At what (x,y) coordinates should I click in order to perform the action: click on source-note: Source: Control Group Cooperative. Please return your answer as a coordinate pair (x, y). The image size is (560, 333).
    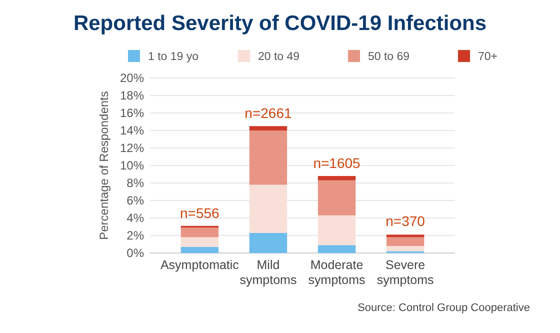
    Looking at the image, I should click on (444, 308).